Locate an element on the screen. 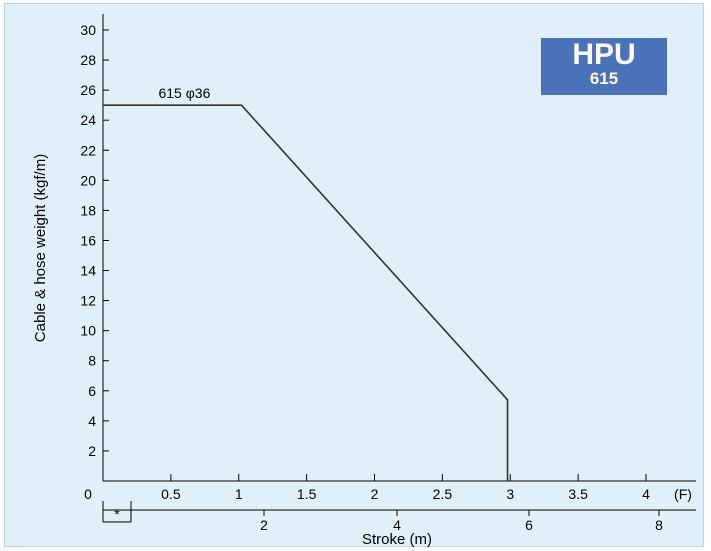  x-axis-title: Stroke (m) is located at coordinates (397, 539).